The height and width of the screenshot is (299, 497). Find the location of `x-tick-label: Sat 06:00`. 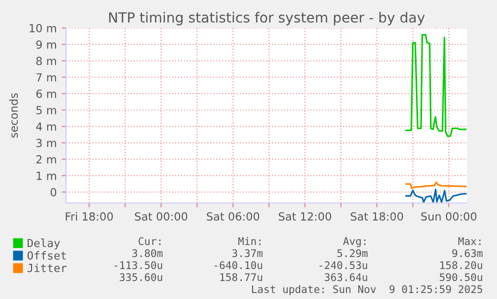

x-tick-label: Sat 06:00 is located at coordinates (233, 216).